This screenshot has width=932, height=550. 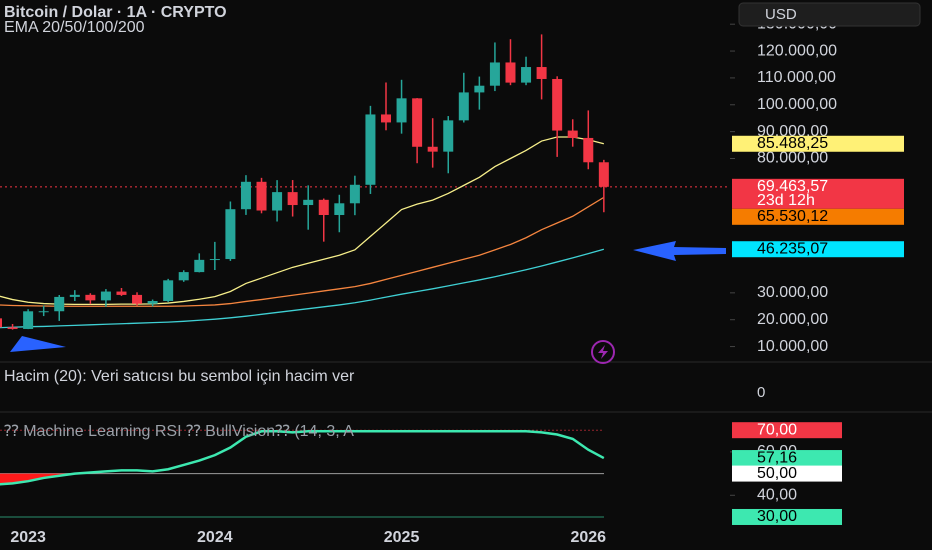 I want to click on level-label: 70,00, so click(x=777, y=429).